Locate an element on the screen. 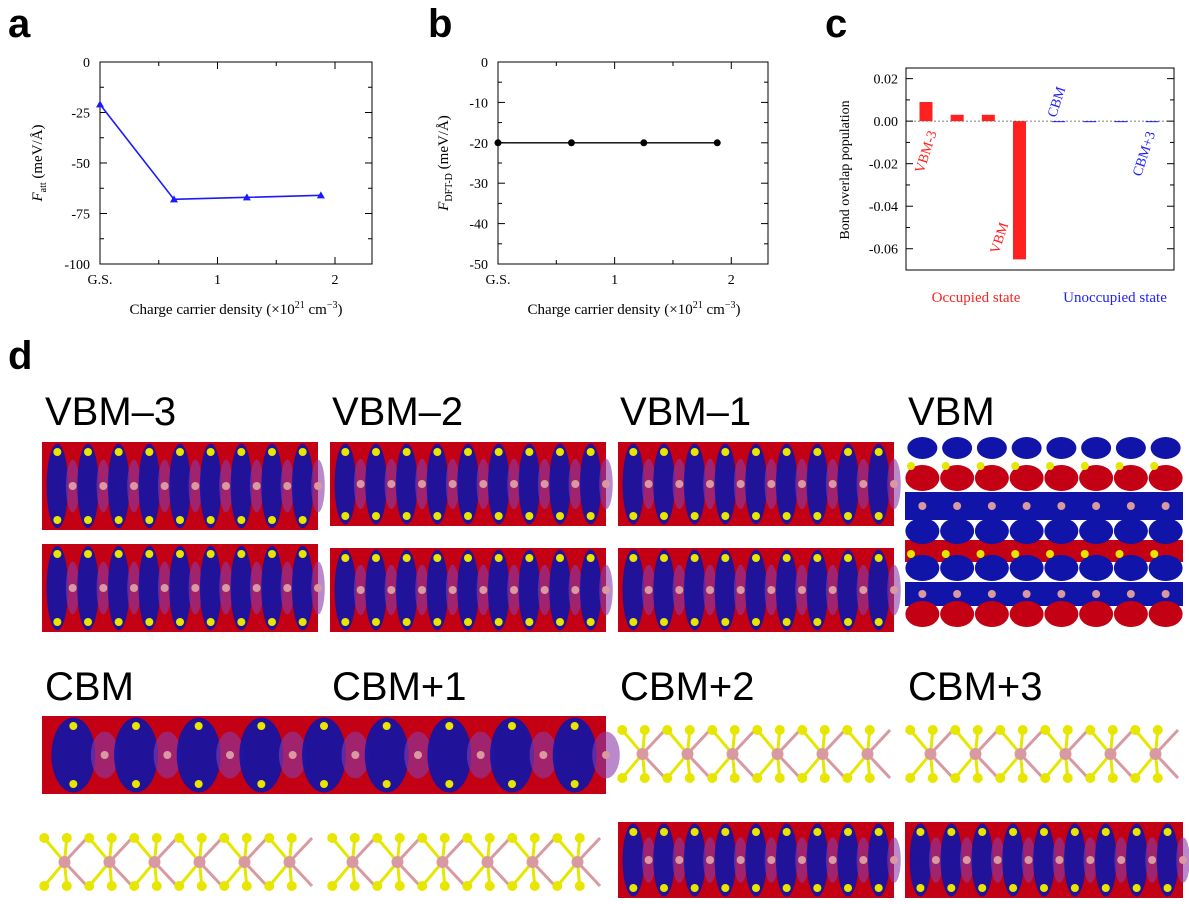 The image size is (1189, 904). bar-label-cbm3: CBM+3 is located at coordinates (1145, 154).